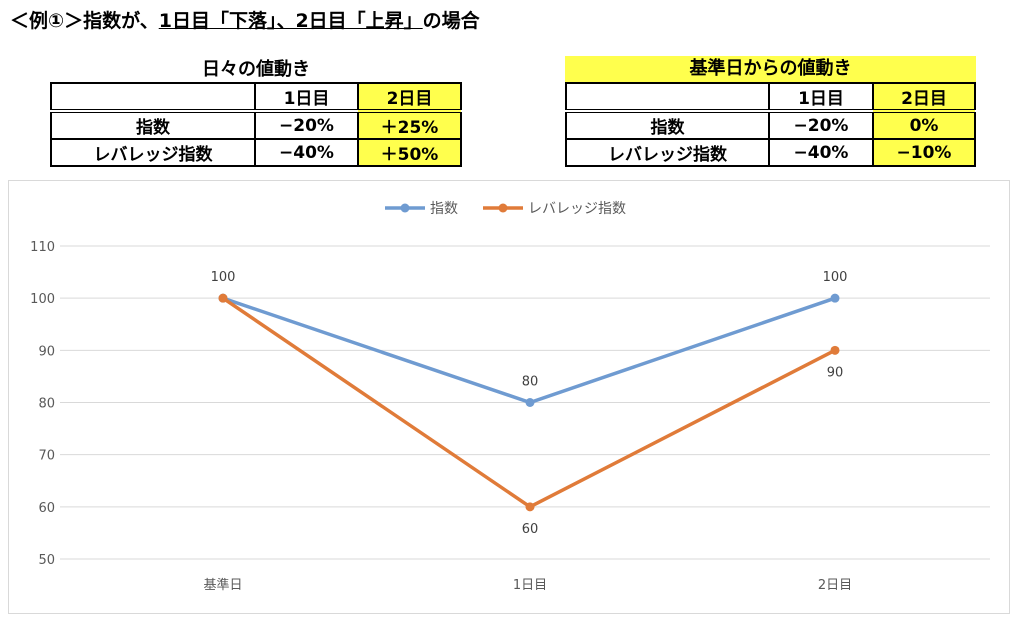  Describe the element at coordinates (42, 299) in the screenshot. I see `y-tick-label: 100` at that location.